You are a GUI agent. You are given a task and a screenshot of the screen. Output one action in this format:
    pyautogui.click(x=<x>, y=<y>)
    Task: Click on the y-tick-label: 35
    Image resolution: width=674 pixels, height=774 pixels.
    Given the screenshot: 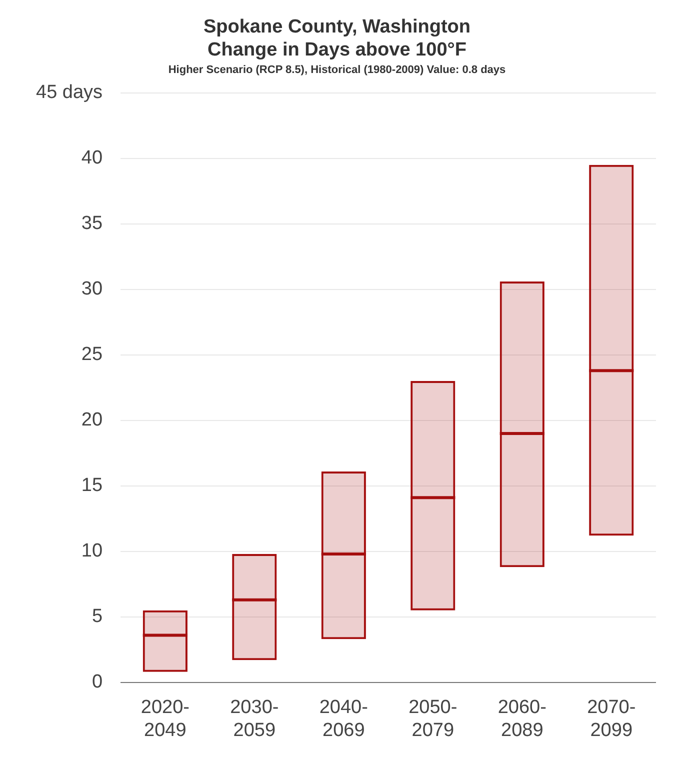 What is the action you would take?
    pyautogui.click(x=92, y=223)
    